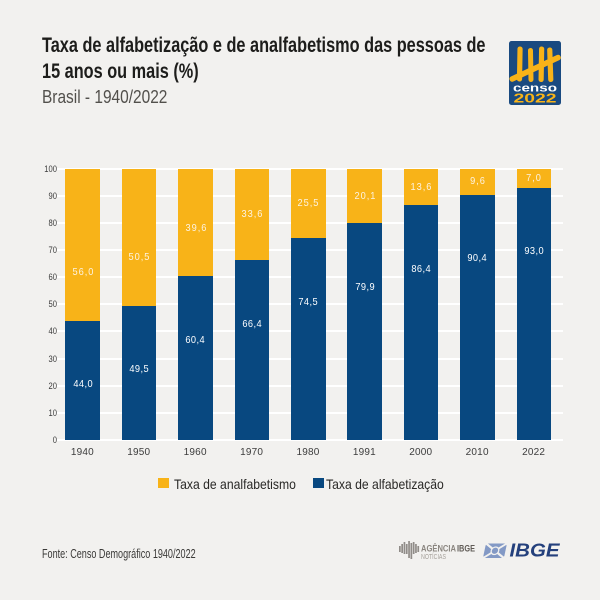  I want to click on svg-text: censo, so click(535, 89).